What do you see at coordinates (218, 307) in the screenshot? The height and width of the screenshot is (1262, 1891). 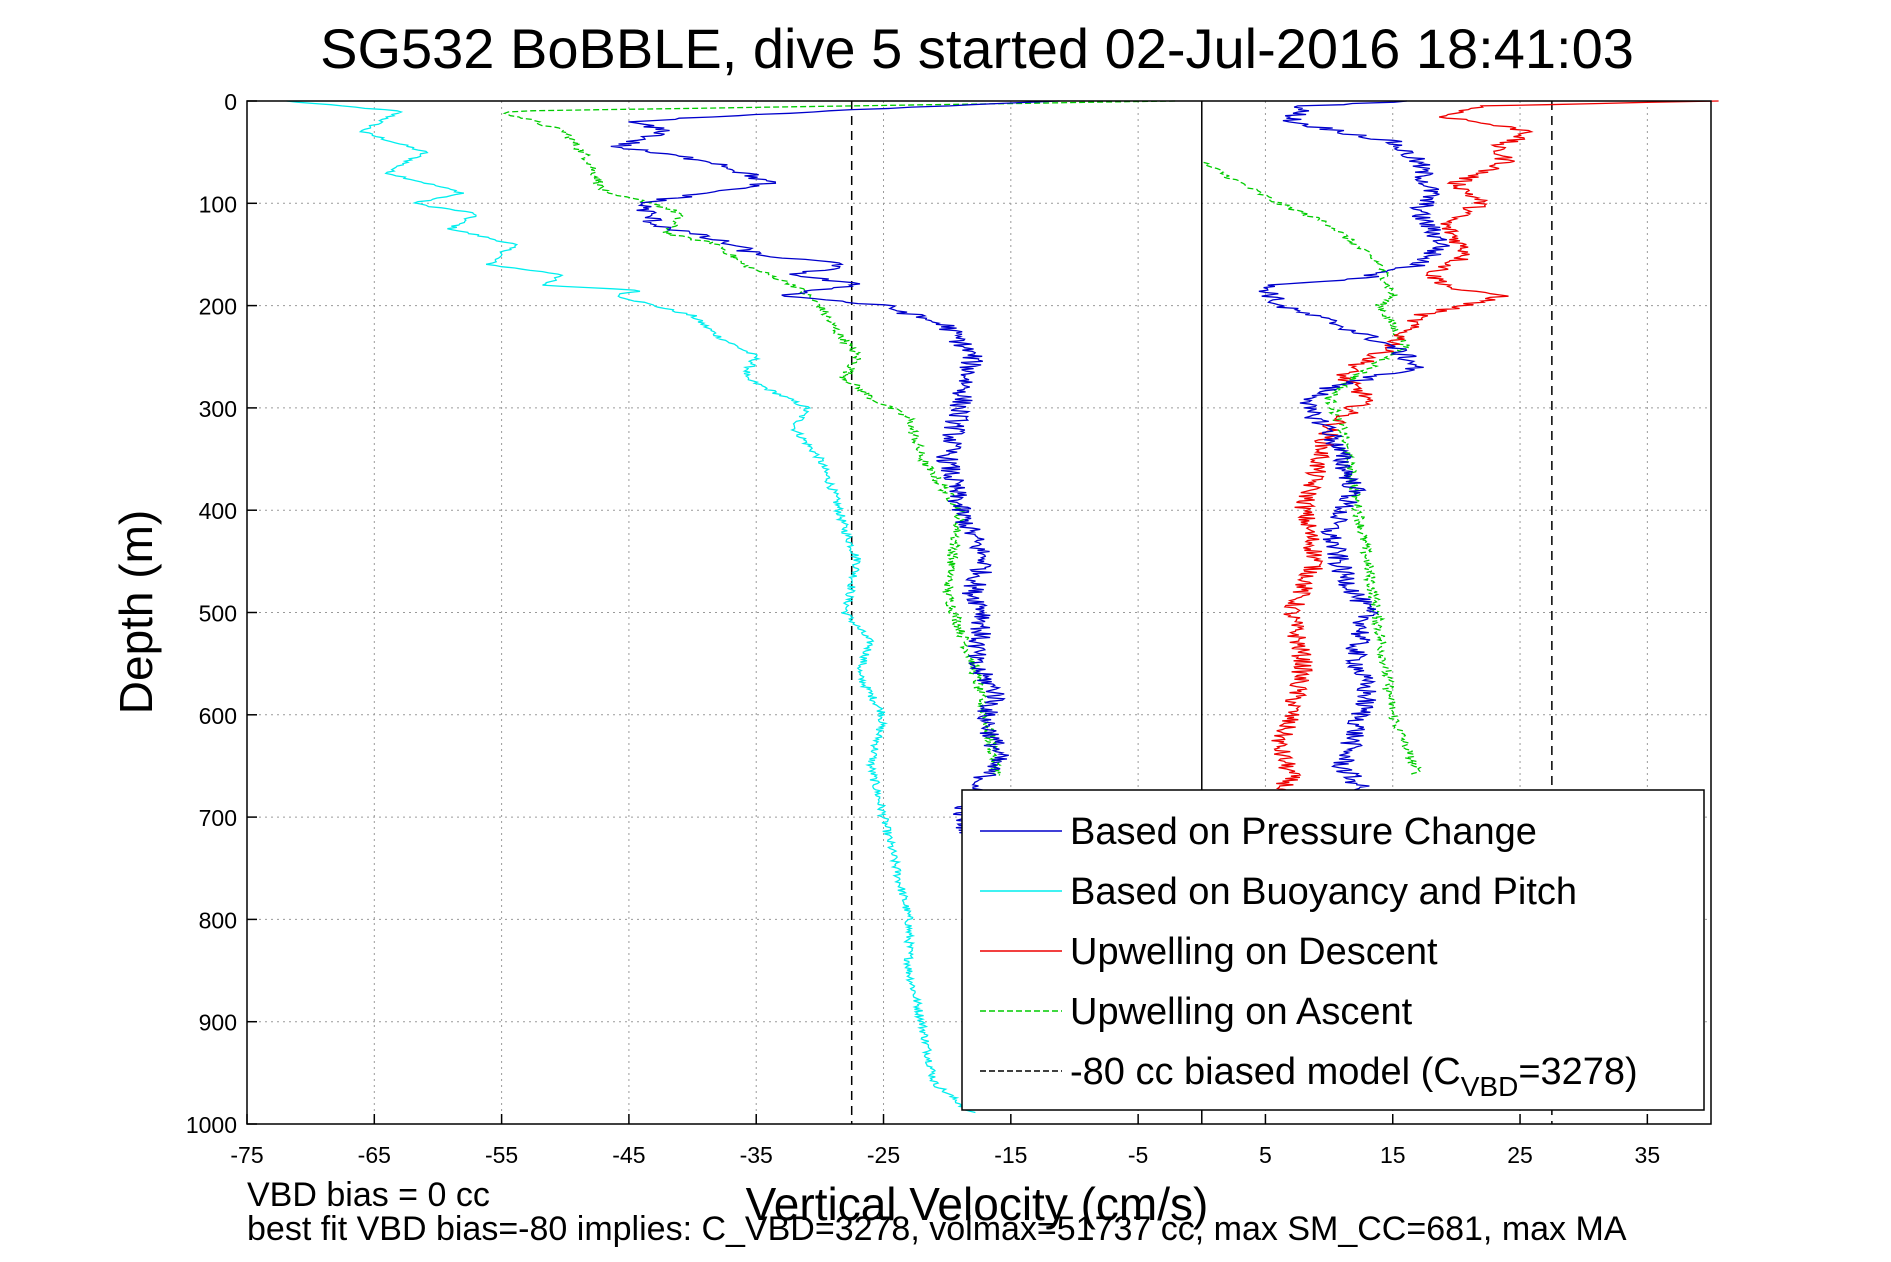 I see `y-tick-label: 200` at bounding box center [218, 307].